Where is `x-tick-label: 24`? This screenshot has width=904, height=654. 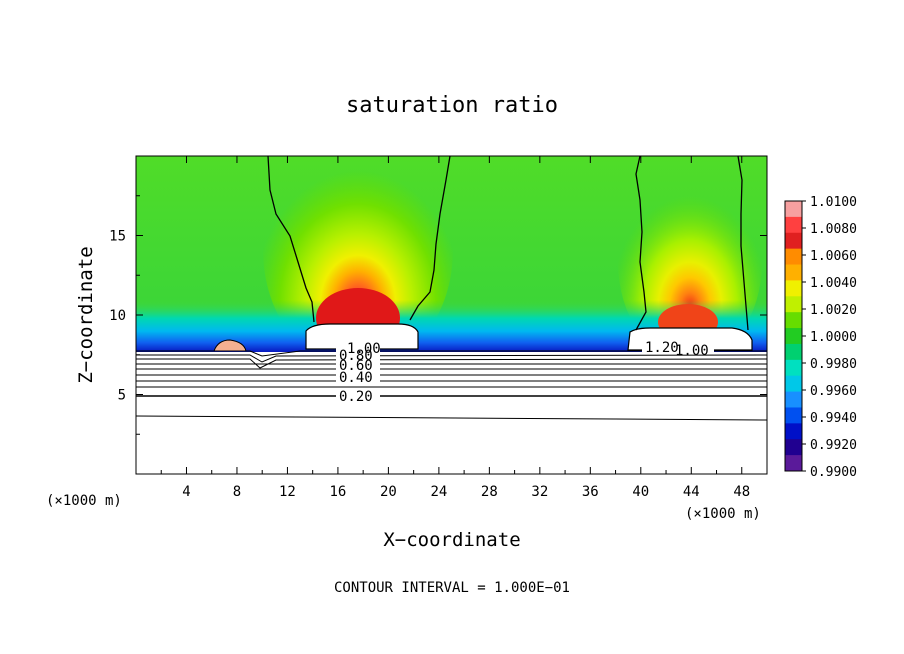 x-tick-label: 24 is located at coordinates (438, 492).